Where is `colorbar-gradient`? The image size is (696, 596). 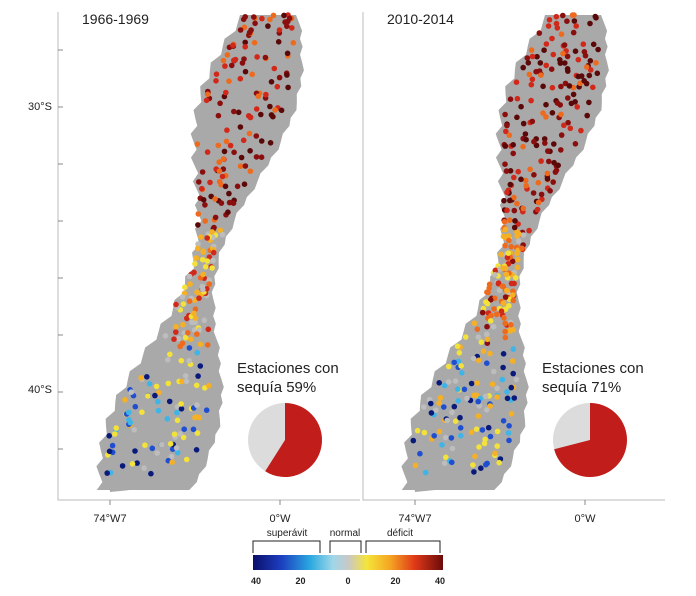
colorbar-gradient is located at coordinates (348, 562).